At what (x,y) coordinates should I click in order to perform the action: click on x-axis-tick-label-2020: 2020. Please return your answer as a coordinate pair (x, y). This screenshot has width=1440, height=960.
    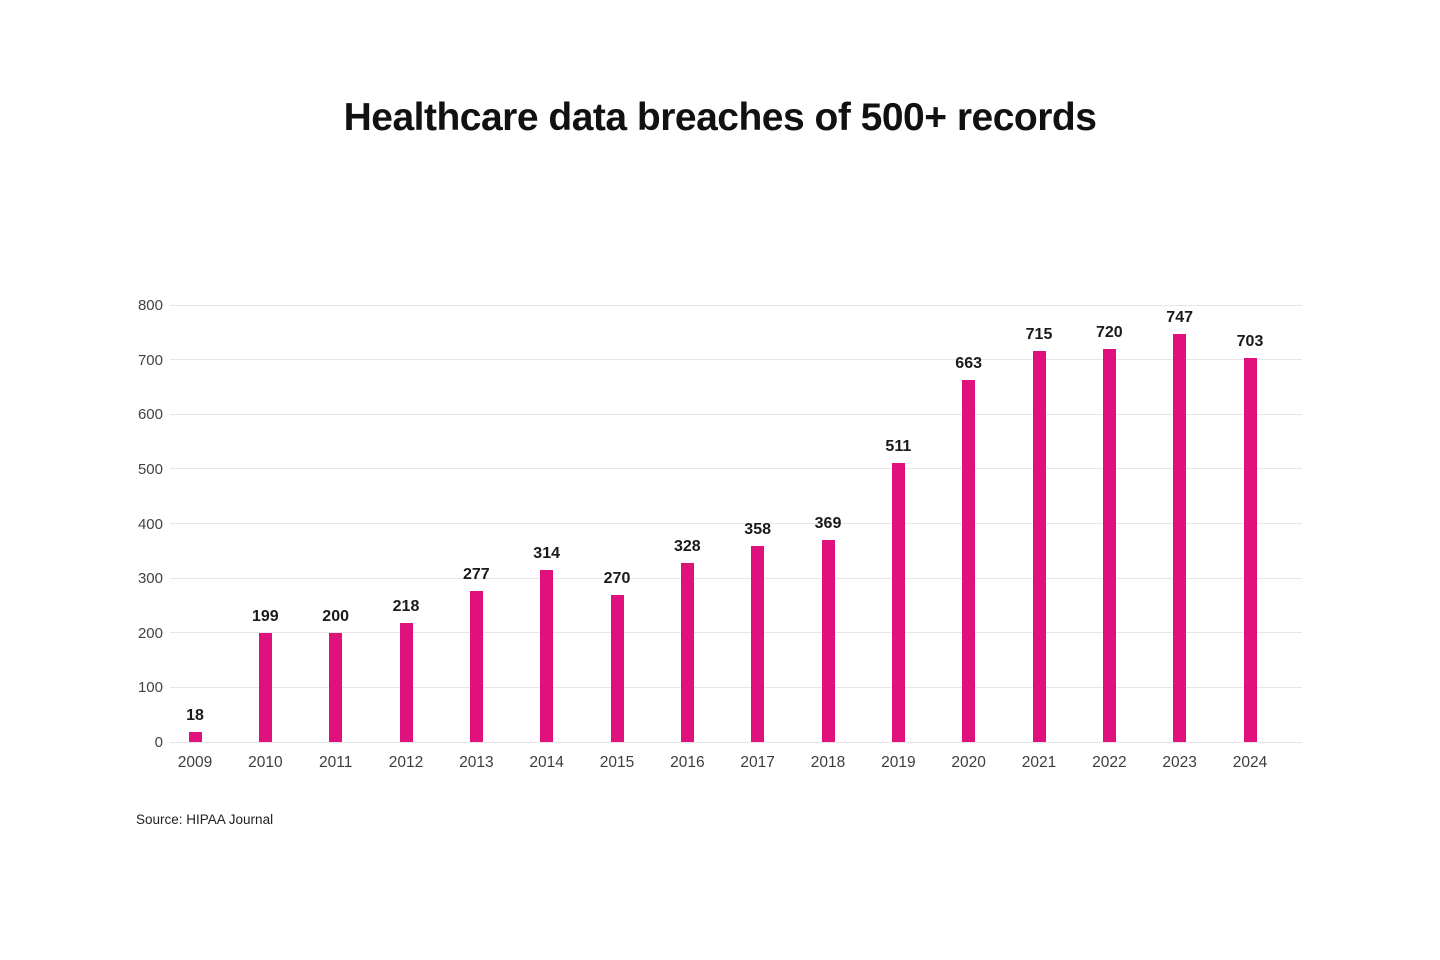
    Looking at the image, I should click on (968, 762).